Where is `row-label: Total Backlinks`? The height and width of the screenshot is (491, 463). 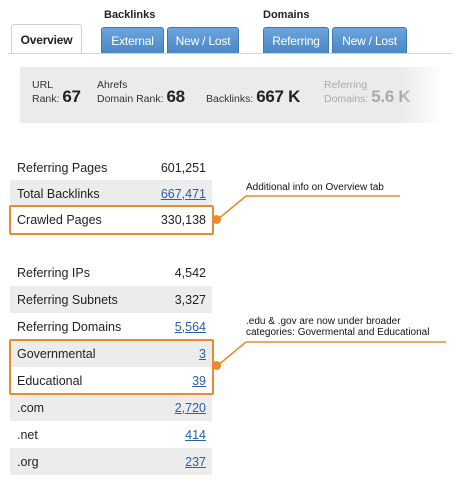 row-label: Total Backlinks is located at coordinates (58, 193).